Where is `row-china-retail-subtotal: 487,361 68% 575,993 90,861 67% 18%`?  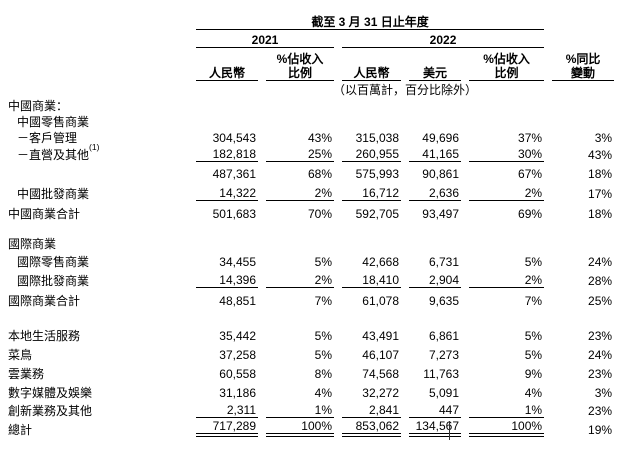 row-china-retail-subtotal: 487,361 68% 575,993 90,861 67% 18% is located at coordinates (307, 171).